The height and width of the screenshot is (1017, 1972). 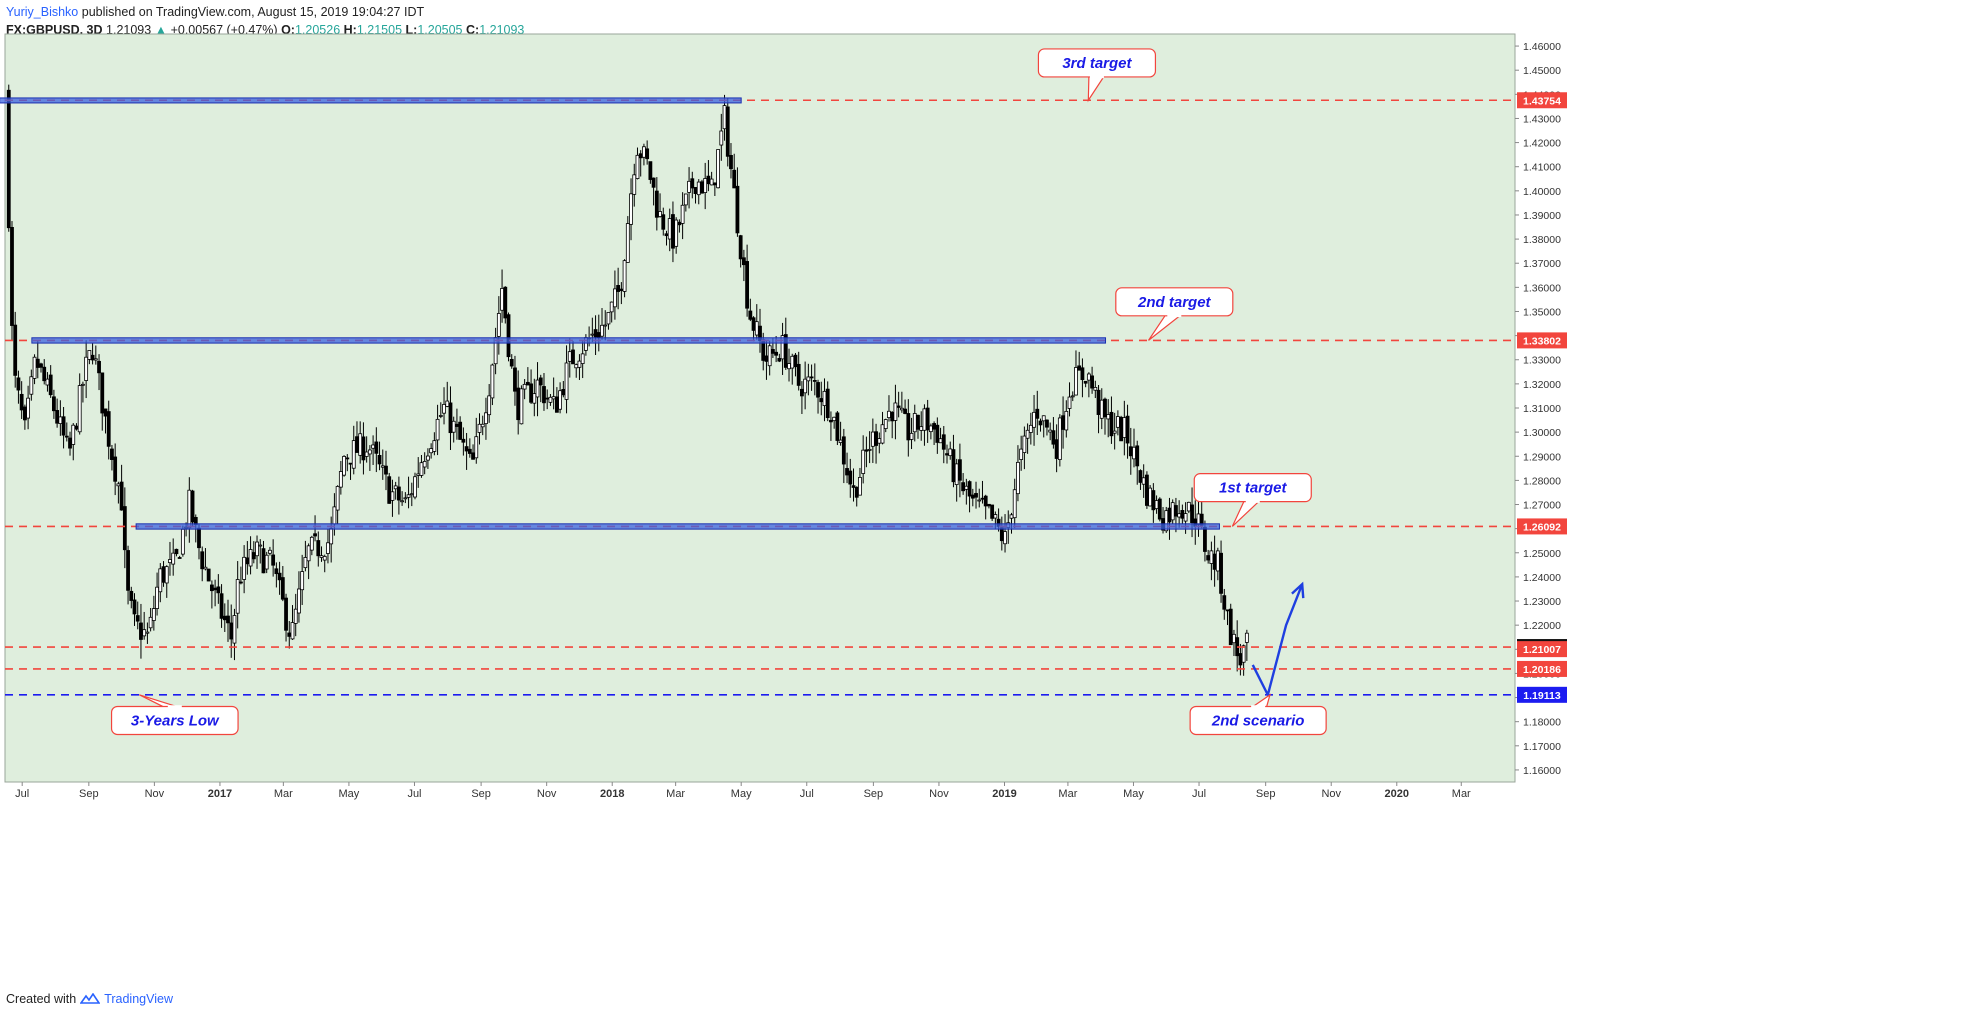 I want to click on callout-text: 3-Years Low, so click(x=175, y=720).